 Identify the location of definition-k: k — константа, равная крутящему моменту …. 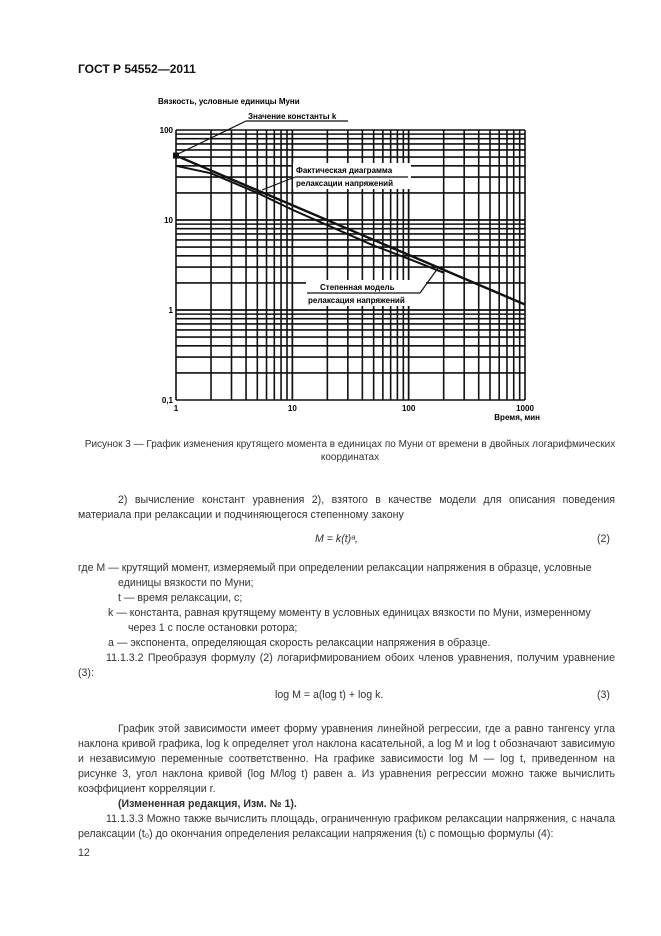
(349, 620).